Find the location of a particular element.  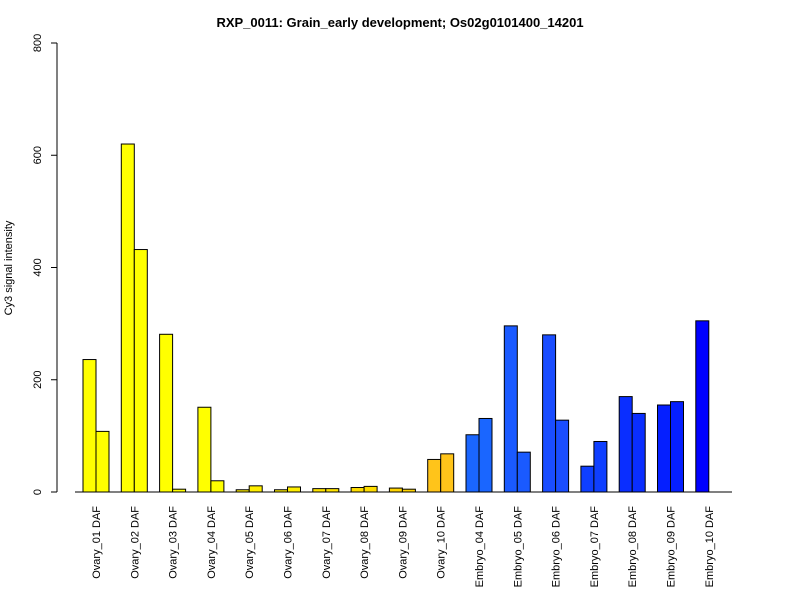

x-tick-label: Ovary_04 DAF is located at coordinates (212, 542).